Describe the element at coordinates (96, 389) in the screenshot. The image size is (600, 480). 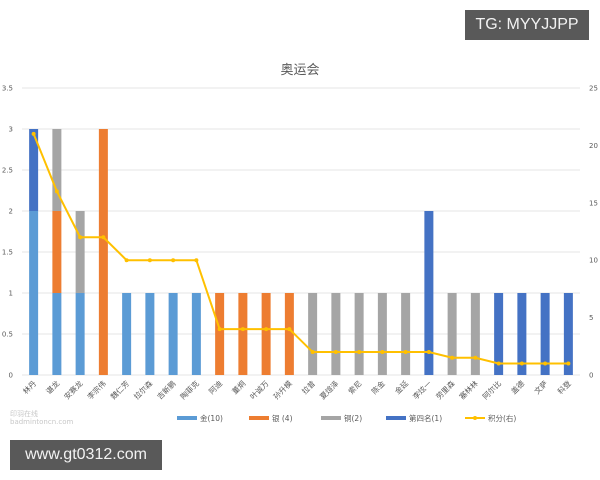
I see `x-label: 李宗伟` at that location.